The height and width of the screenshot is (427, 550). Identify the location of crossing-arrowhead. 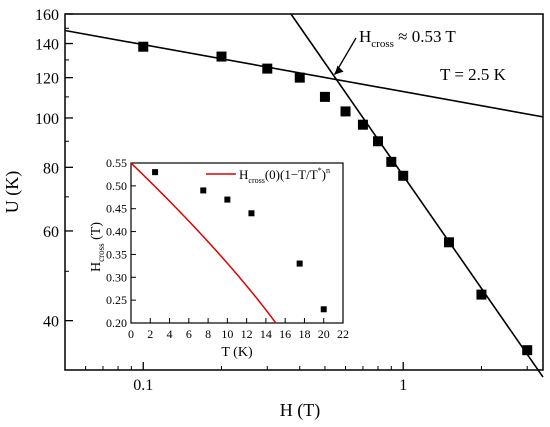
(339, 70).